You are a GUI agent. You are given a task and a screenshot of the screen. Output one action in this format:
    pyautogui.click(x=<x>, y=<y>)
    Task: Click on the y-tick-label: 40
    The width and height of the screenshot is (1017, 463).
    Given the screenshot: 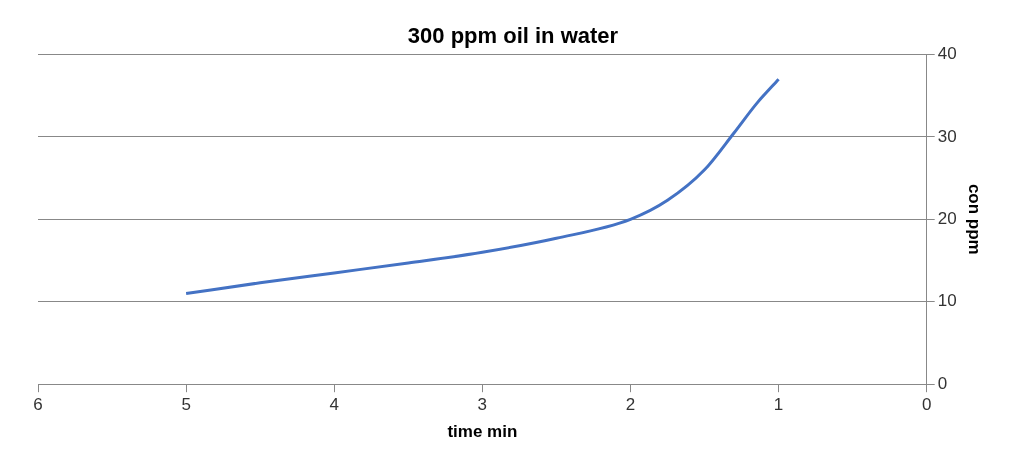 What is the action you would take?
    pyautogui.click(x=947, y=54)
    